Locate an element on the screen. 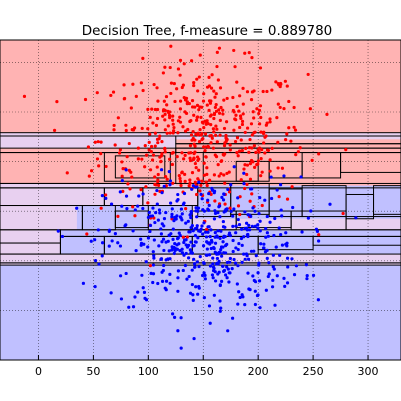  x-tick-label-2: 100 is located at coordinates (148, 371).